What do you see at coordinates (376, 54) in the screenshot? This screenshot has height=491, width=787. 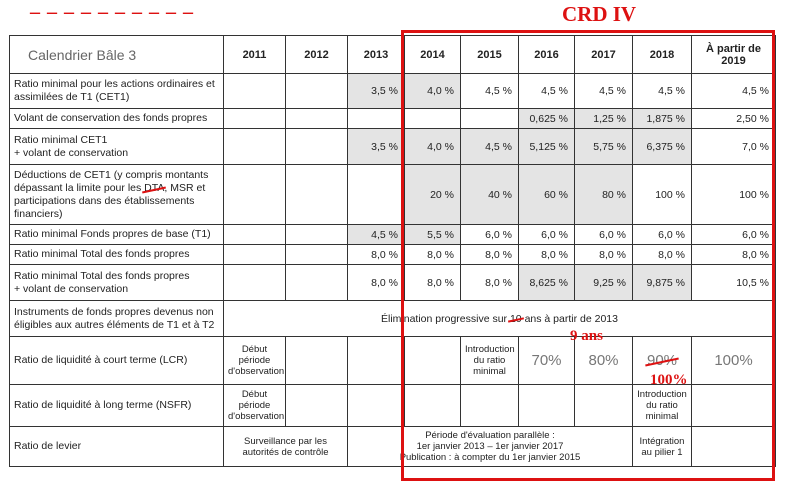 I see `year-2013: 2013` at bounding box center [376, 54].